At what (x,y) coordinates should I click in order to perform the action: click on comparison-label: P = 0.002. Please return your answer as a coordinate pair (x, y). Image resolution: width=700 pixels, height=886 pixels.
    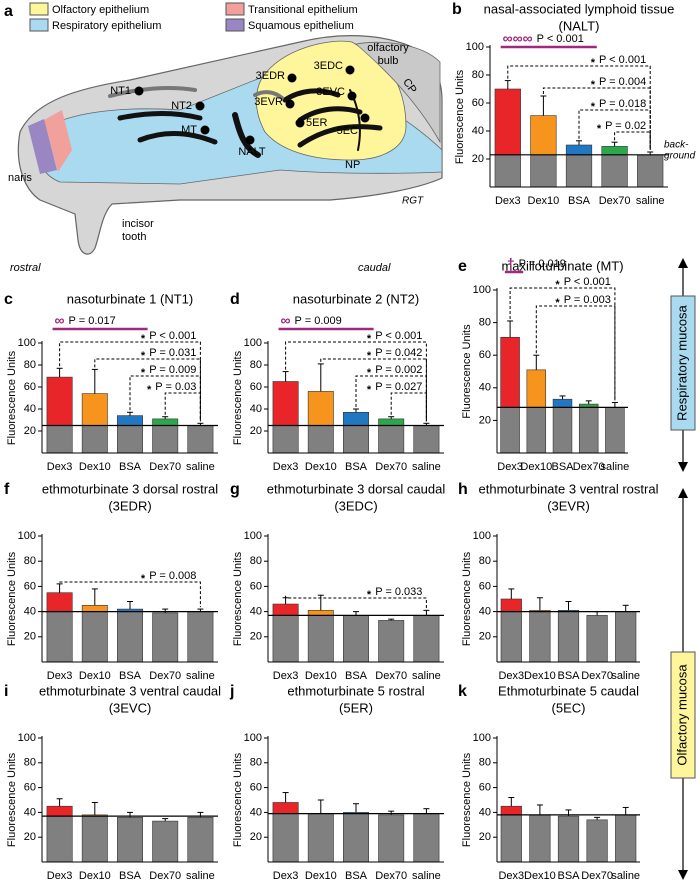
    Looking at the image, I should click on (398, 370).